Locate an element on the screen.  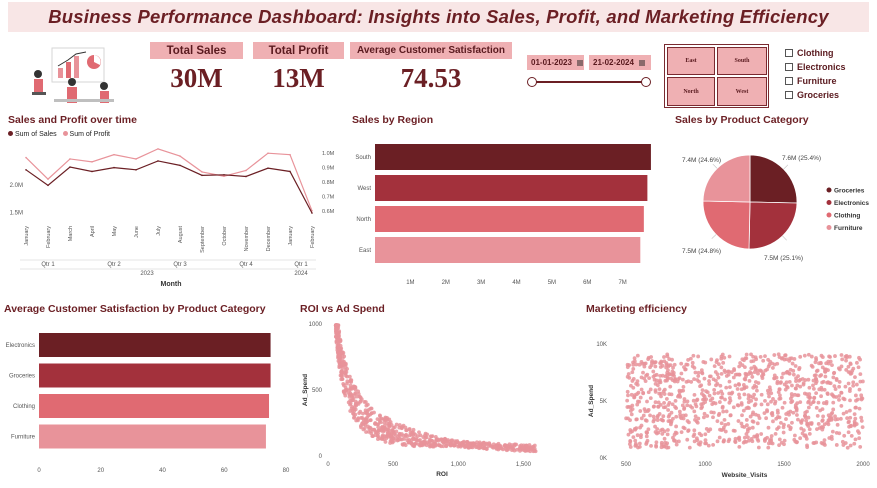
legend-marker is located at coordinates (829, 215).